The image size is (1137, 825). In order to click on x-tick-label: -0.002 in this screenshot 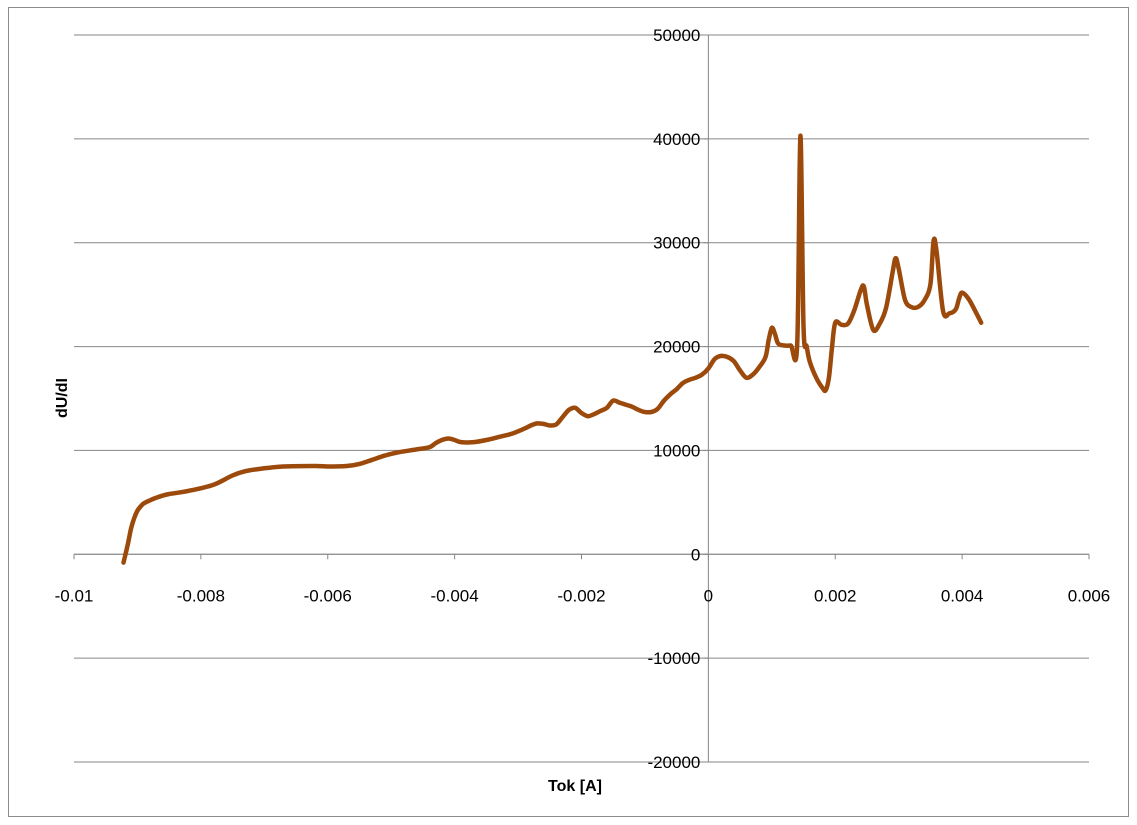, I will do `click(581, 595)`.